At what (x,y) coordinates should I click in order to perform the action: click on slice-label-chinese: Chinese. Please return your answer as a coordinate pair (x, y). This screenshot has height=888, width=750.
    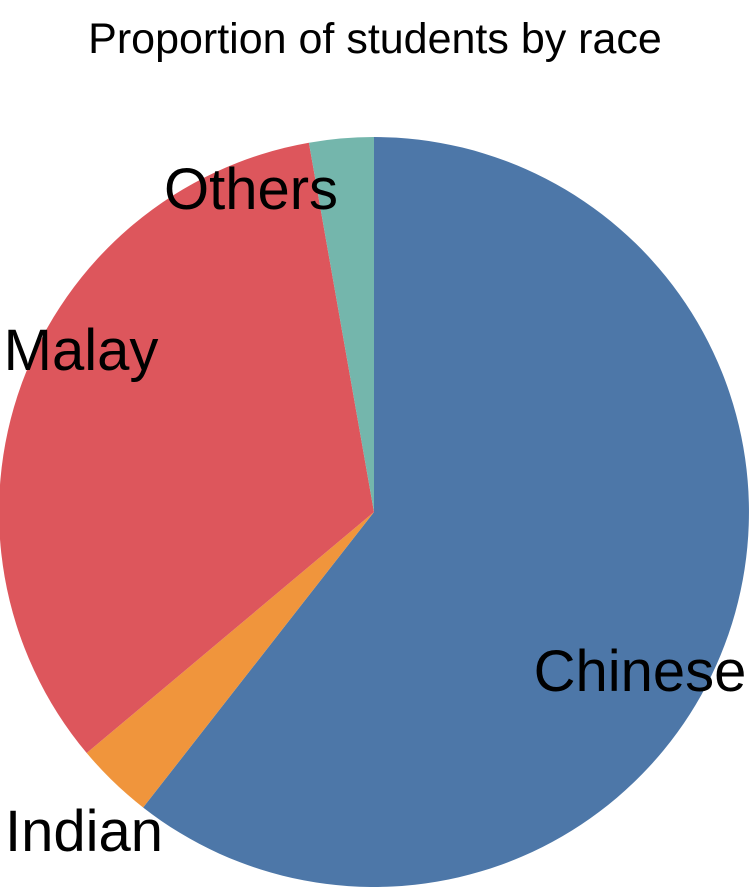
    Looking at the image, I should click on (640, 671).